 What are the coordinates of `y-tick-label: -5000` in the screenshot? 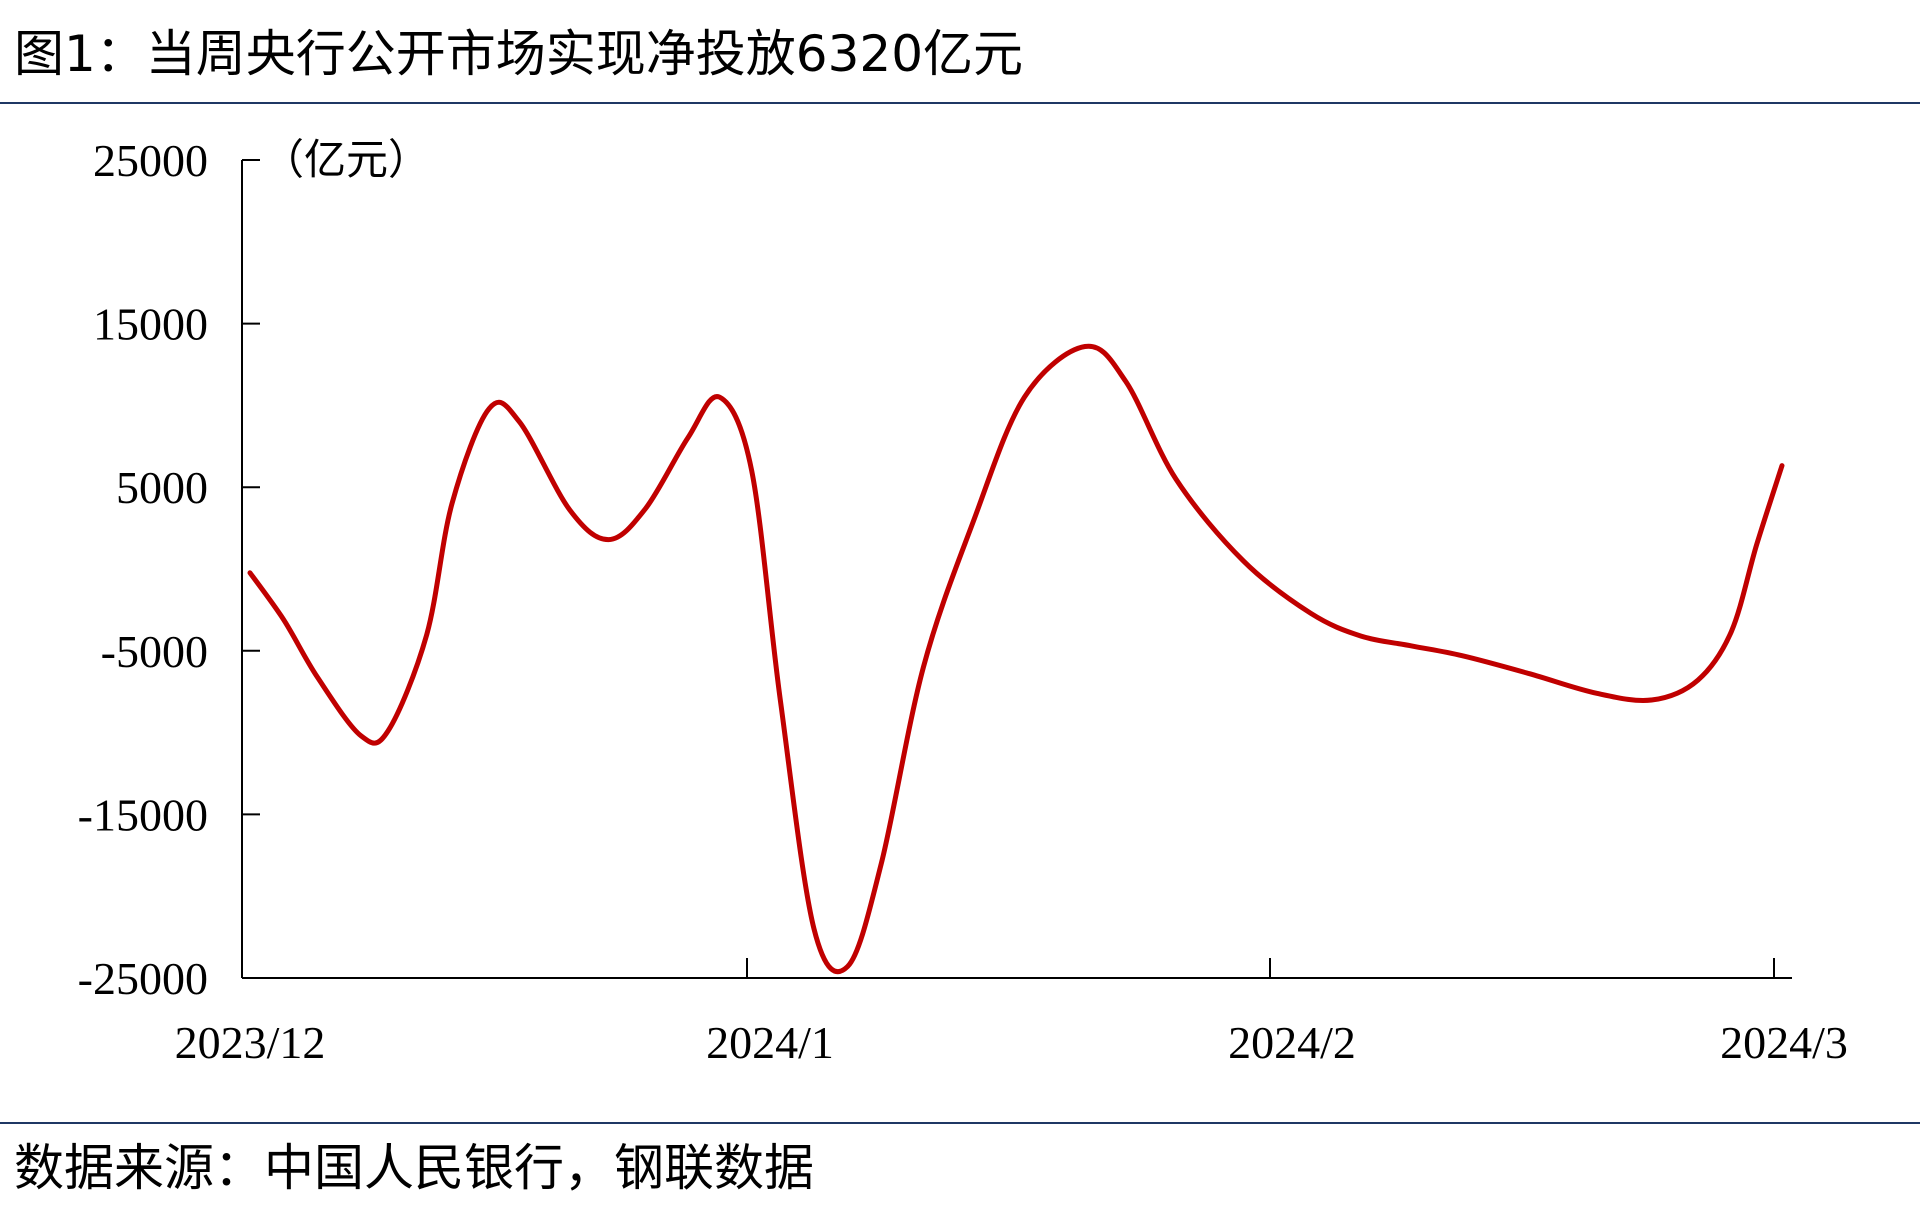 It's located at (154, 651).